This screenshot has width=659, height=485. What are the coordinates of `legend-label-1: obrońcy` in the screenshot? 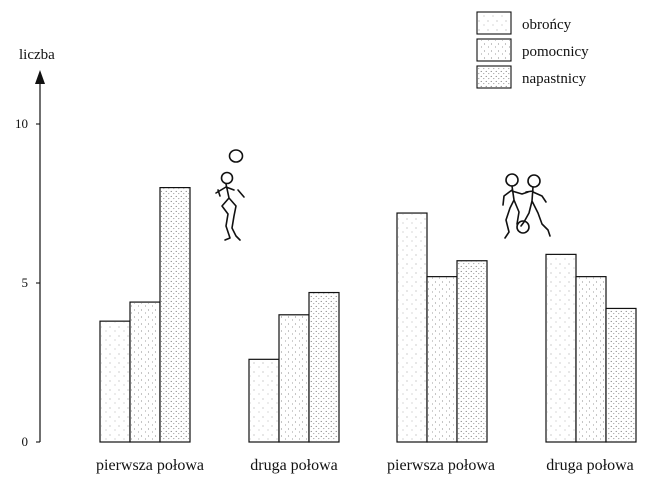 It's located at (547, 25).